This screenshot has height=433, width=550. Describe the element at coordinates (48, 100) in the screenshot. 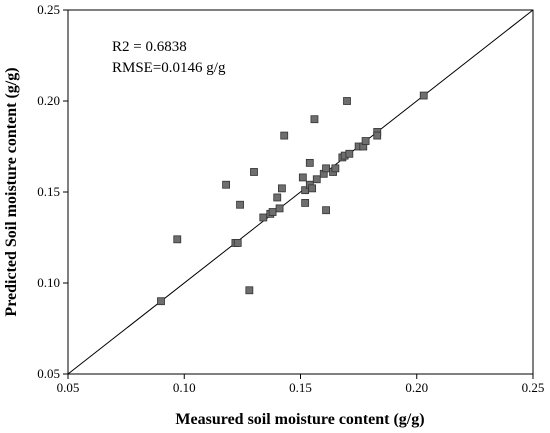

I see `y-tick-label: 0.20` at that location.